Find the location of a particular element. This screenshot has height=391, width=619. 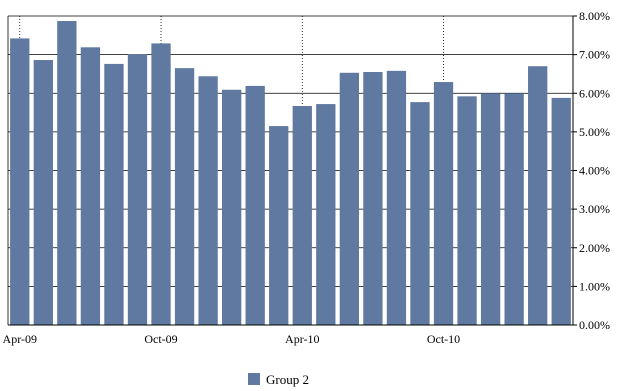

legend: Group 2 is located at coordinates (278, 379).